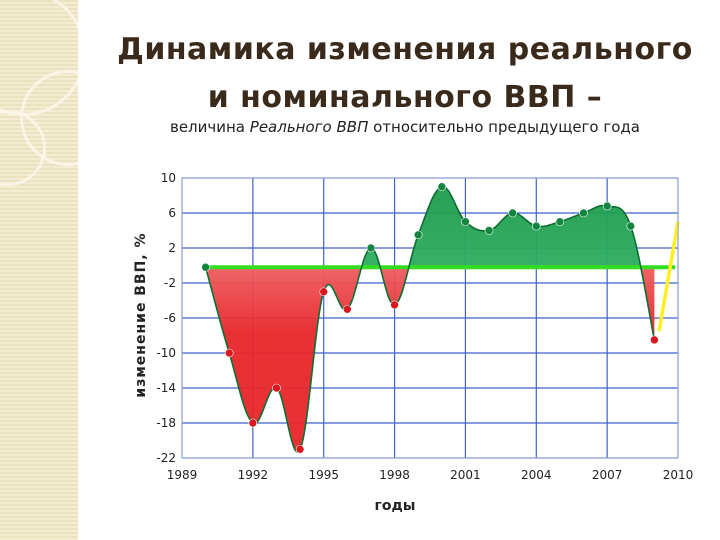 The width and height of the screenshot is (720, 540). I want to click on y-tick-label: -2, so click(170, 283).